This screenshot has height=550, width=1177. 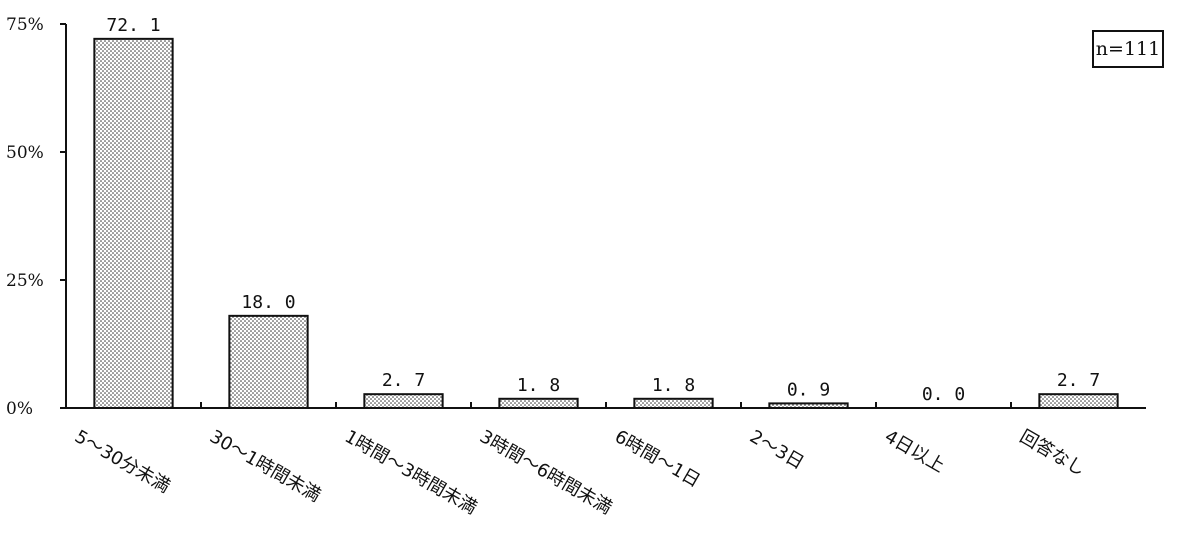 I want to click on category-label: 3時間～6時間未満, so click(x=545, y=472).